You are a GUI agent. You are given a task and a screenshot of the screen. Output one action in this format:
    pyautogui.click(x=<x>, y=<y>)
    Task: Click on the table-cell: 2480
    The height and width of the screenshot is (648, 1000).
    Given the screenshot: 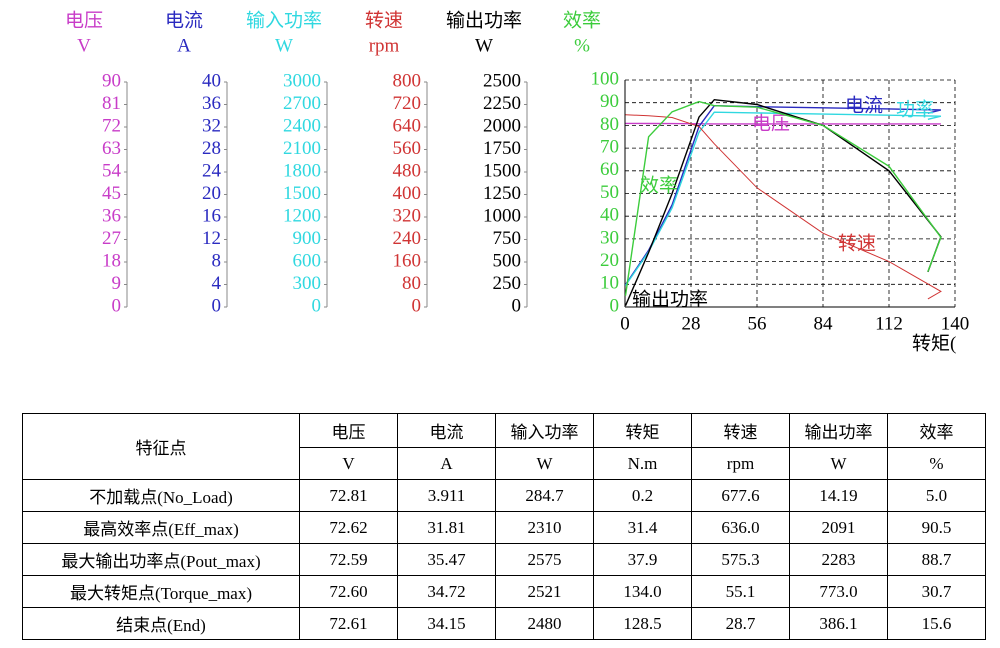 What is the action you would take?
    pyautogui.click(x=544, y=623)
    